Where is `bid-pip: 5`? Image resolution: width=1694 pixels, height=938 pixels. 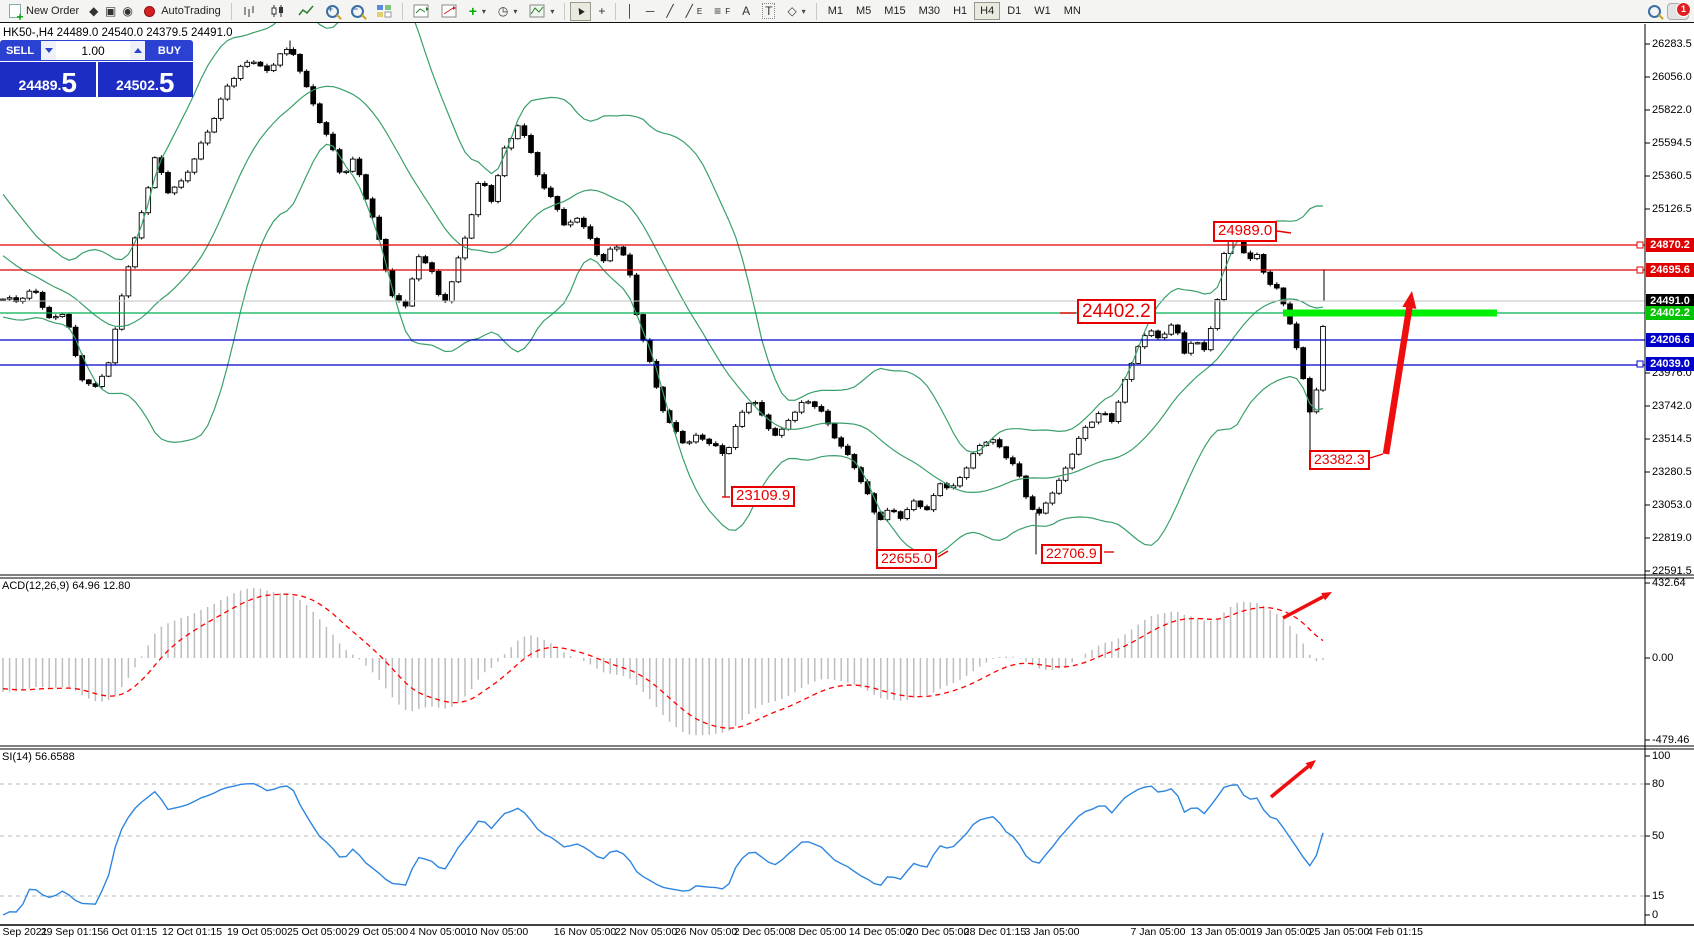 bid-pip: 5 is located at coordinates (69, 83).